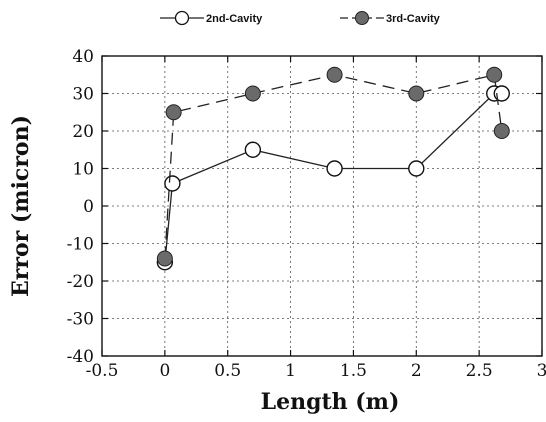 The height and width of the screenshot is (422, 546). Describe the element at coordinates (83, 170) in the screenshot. I see `y-tick-label: 10` at that location.